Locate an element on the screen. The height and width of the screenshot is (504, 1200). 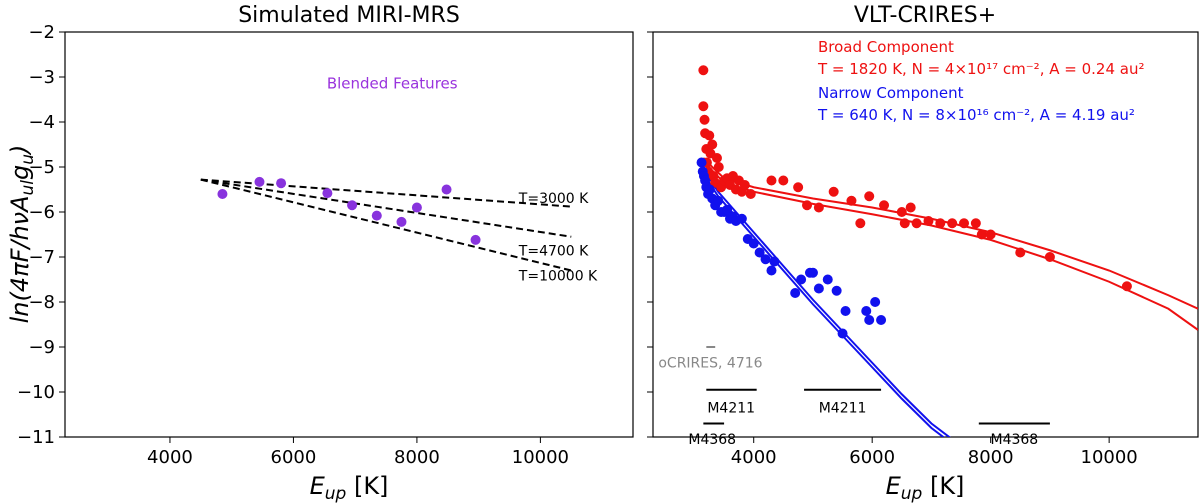
y-tick-label: −3 is located at coordinates (41, 77).